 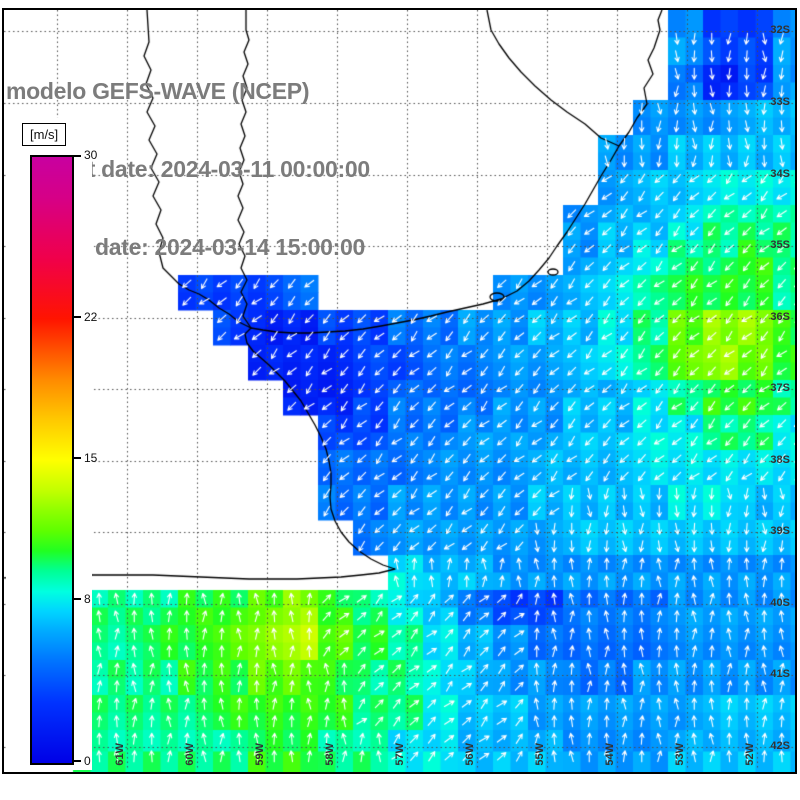 I want to click on colorbar-tick-label: 8, so click(x=87, y=599).